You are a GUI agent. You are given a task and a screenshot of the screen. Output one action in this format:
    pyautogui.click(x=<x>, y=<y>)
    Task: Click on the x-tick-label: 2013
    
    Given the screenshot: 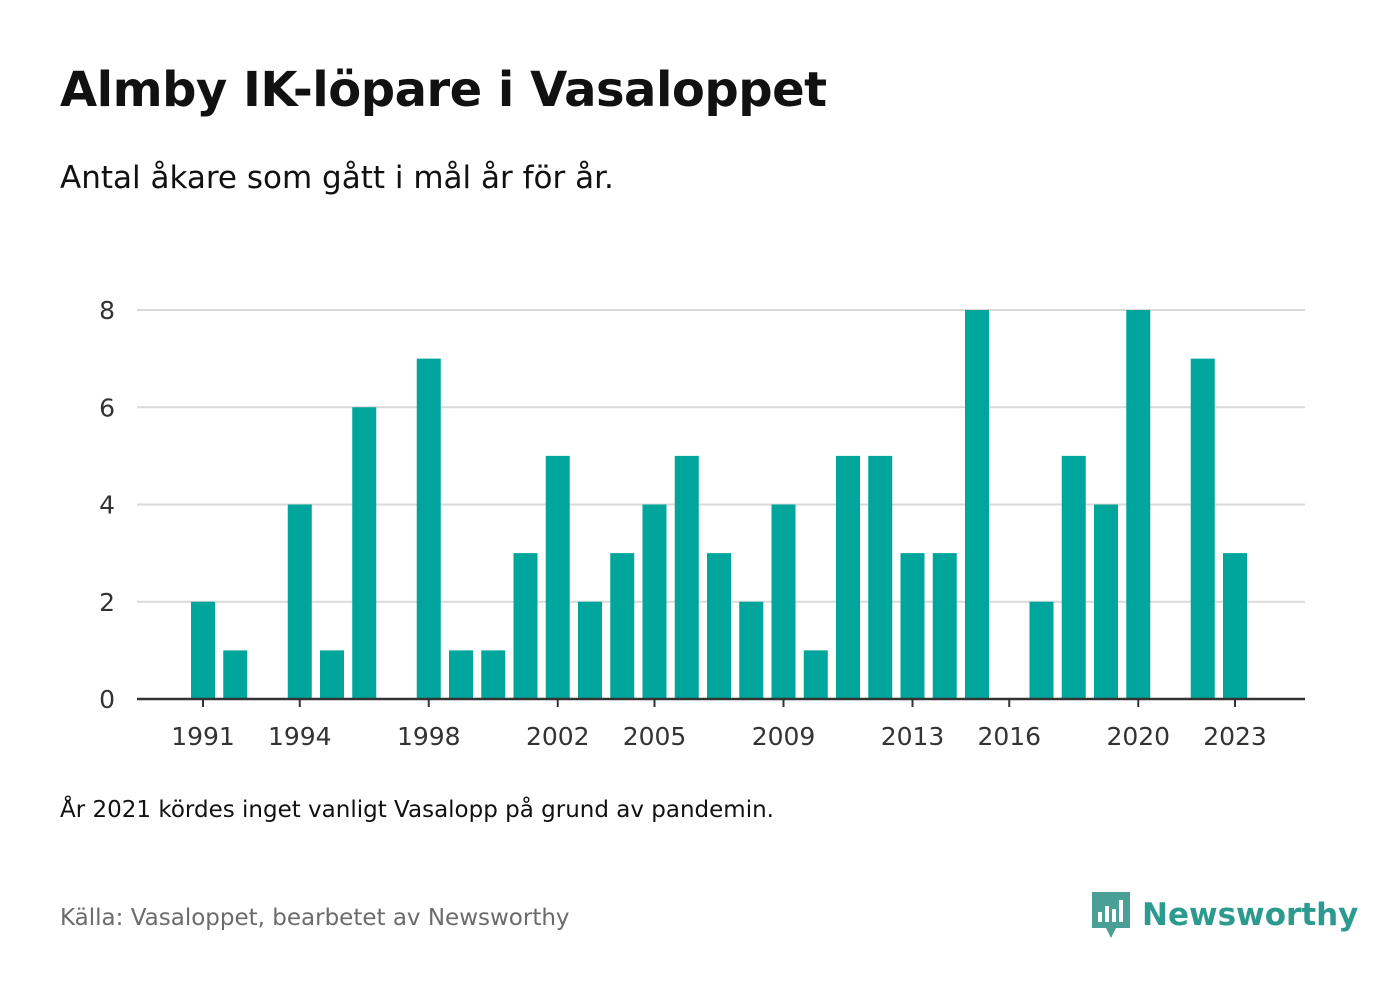 What is the action you would take?
    pyautogui.click(x=913, y=736)
    